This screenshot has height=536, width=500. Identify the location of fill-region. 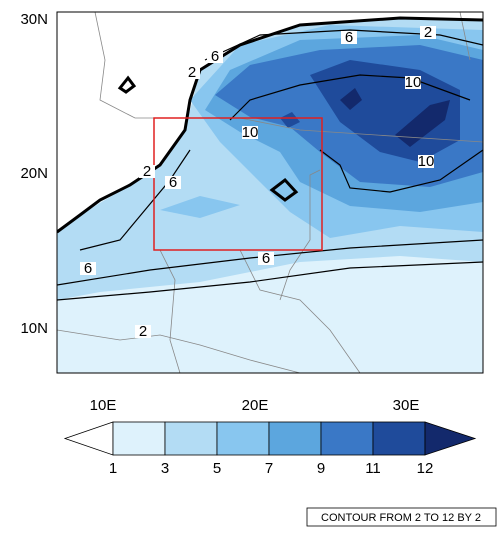
(395, 117).